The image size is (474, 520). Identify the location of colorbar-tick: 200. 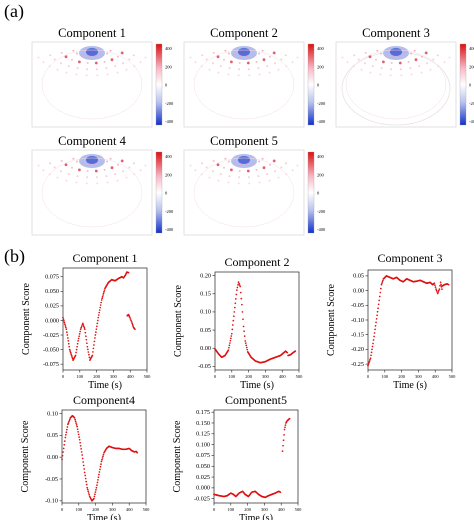
(471, 66).